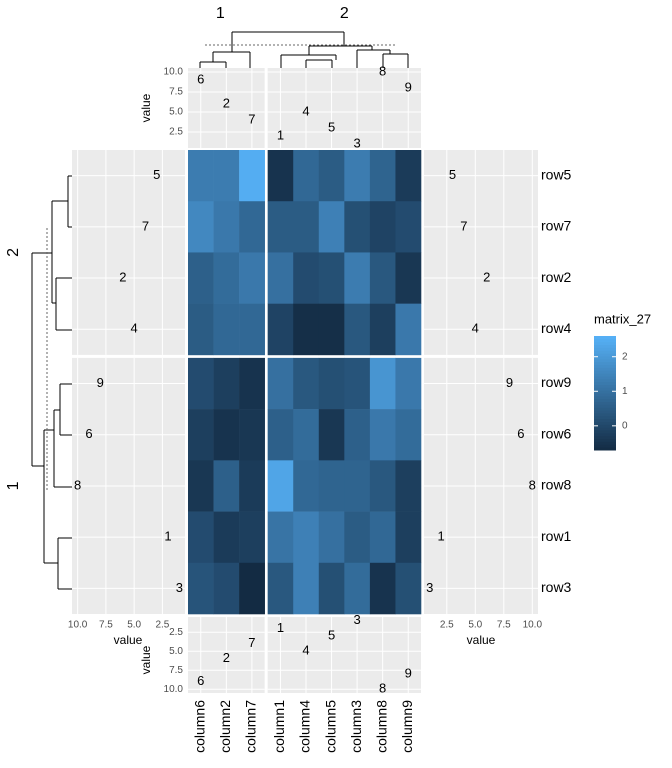 The height and width of the screenshot is (768, 672). I want to click on row-label: row9, so click(556, 382).